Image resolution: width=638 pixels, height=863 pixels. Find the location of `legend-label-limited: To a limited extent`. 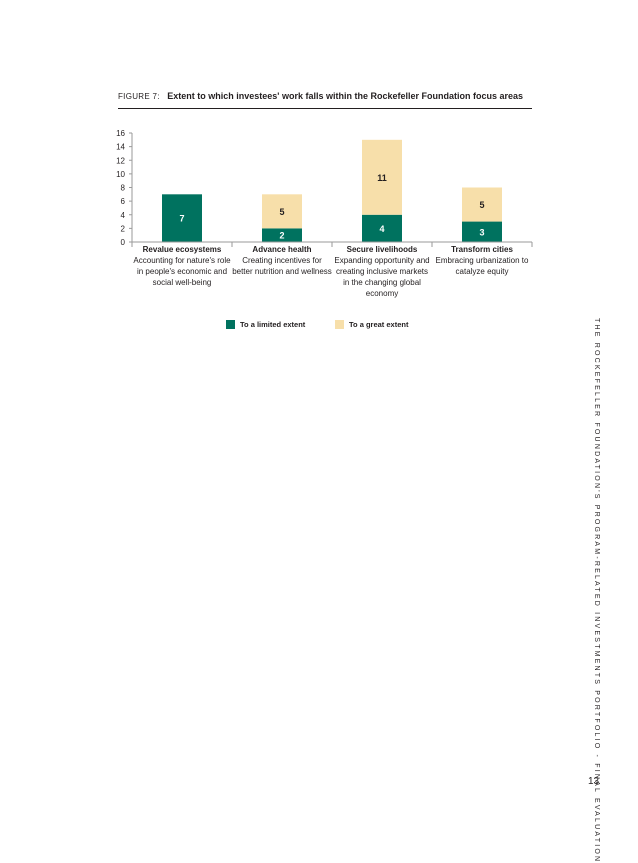

legend-label-limited: To a limited extent is located at coordinates (273, 324).